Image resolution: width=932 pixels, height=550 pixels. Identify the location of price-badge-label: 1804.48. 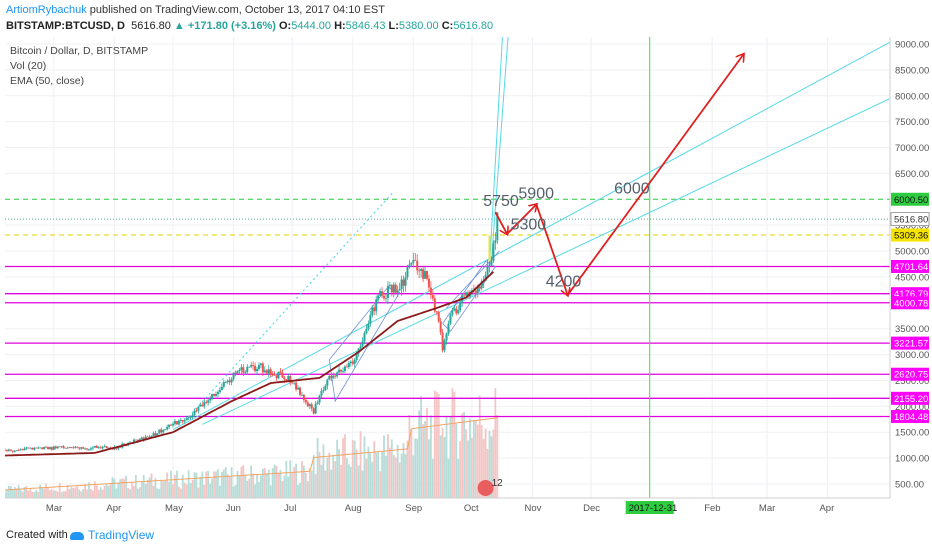
(911, 417).